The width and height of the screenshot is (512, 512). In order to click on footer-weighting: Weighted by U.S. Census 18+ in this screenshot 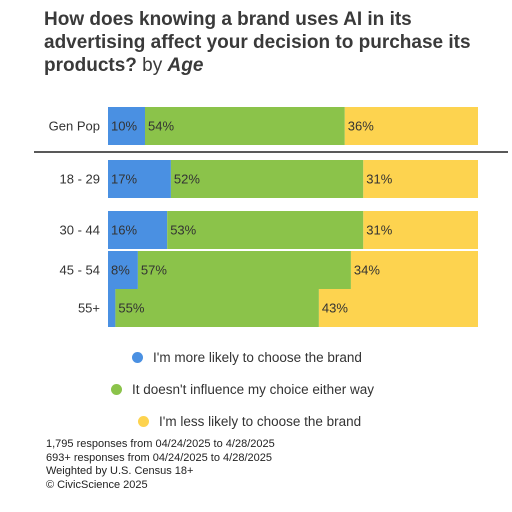, I will do `click(120, 471)`.